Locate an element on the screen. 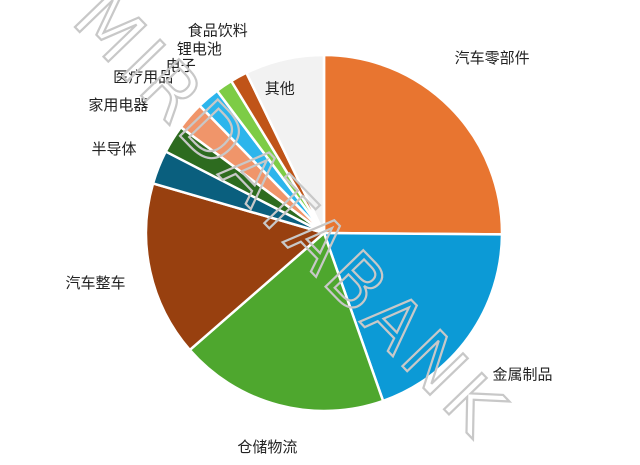 The image size is (640, 465). slice-label: 金属制品 is located at coordinates (522, 374).